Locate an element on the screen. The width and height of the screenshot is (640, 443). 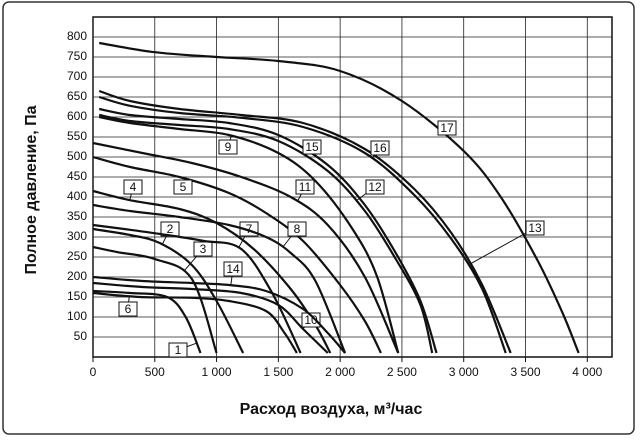
series-label: 1 is located at coordinates (178, 350).